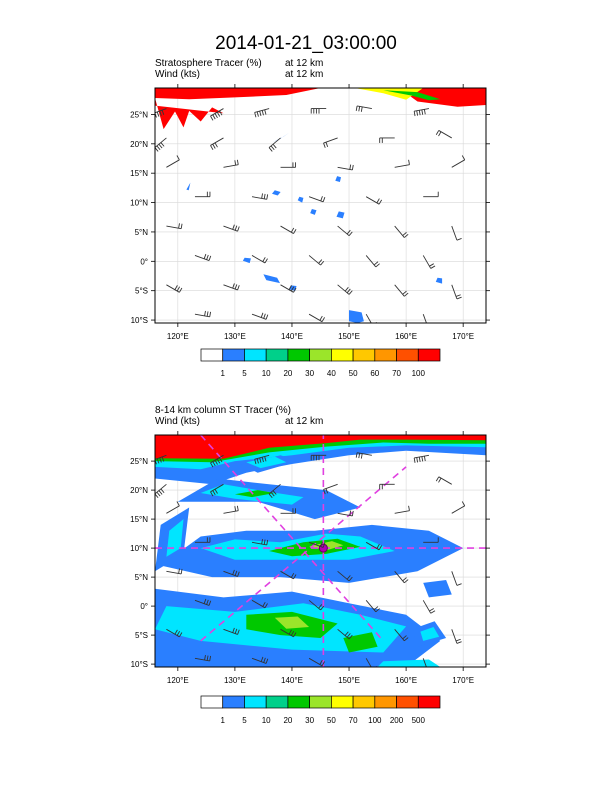 The image size is (612, 792). Describe the element at coordinates (406, 680) in the screenshot. I see `x-tick-label: 160°E` at that location.